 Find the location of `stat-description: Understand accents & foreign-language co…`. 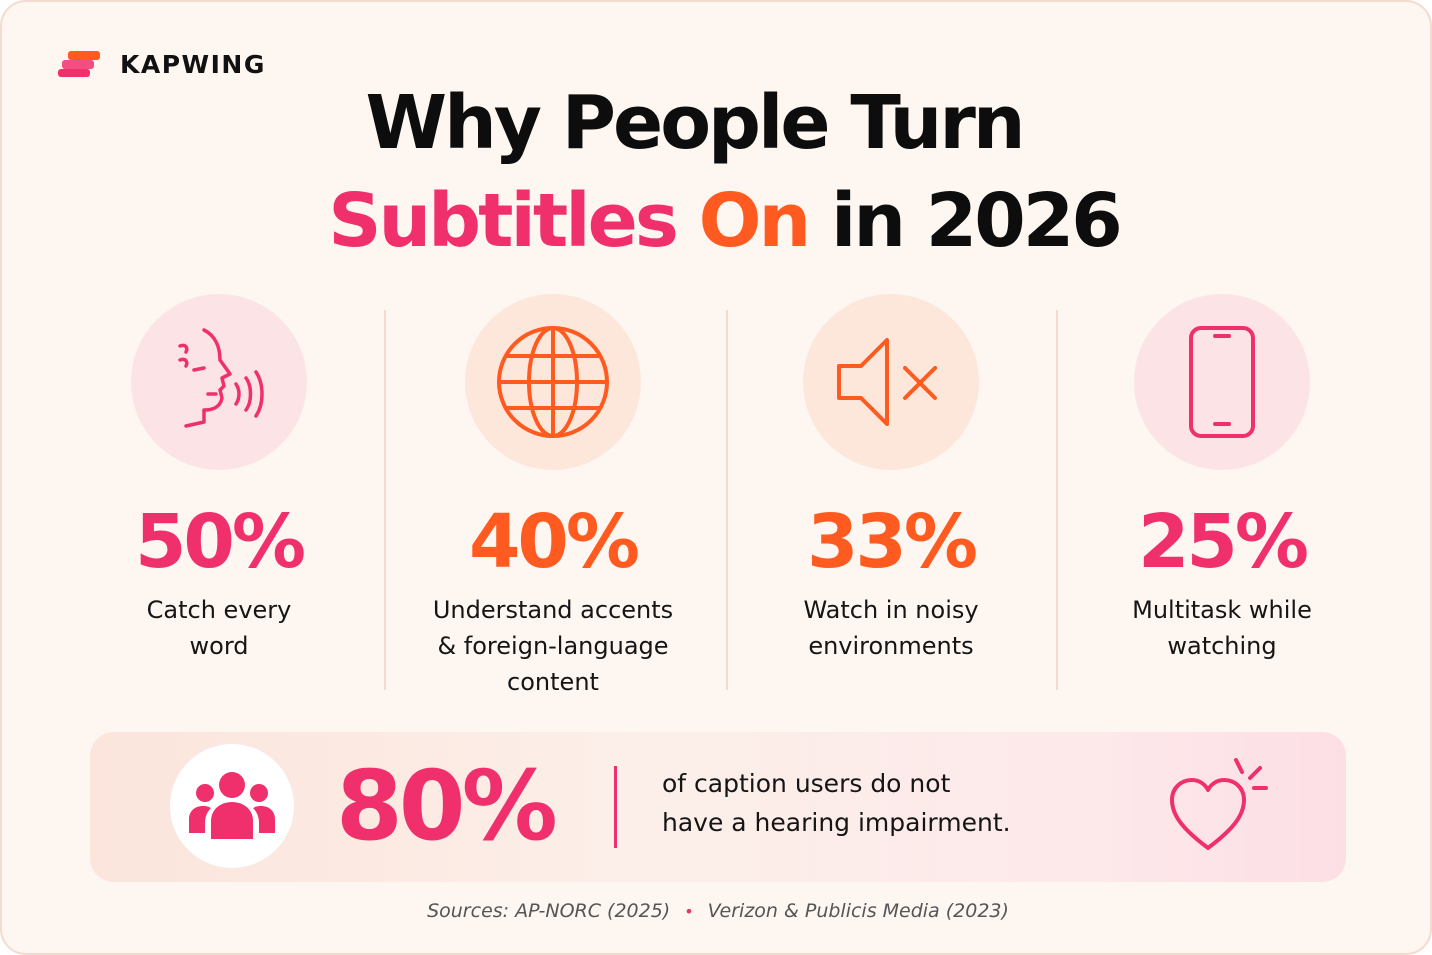

stat-description: Understand accents & foreign-language co… is located at coordinates (553, 646).